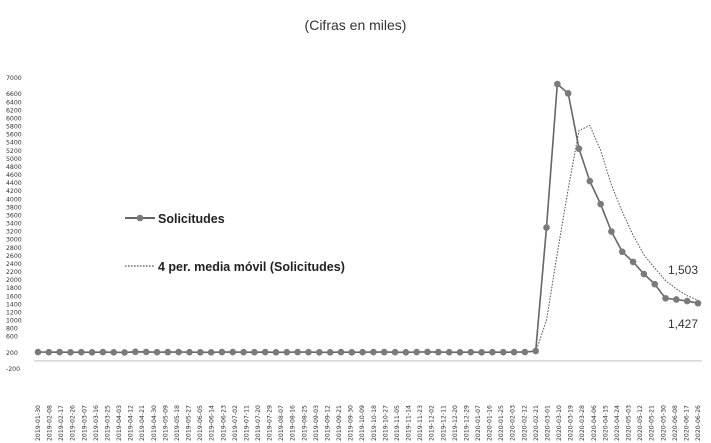 This screenshot has width=711, height=443. What do you see at coordinates (14, 240) in the screenshot?
I see `y-tick-label: 3000` at bounding box center [14, 240].